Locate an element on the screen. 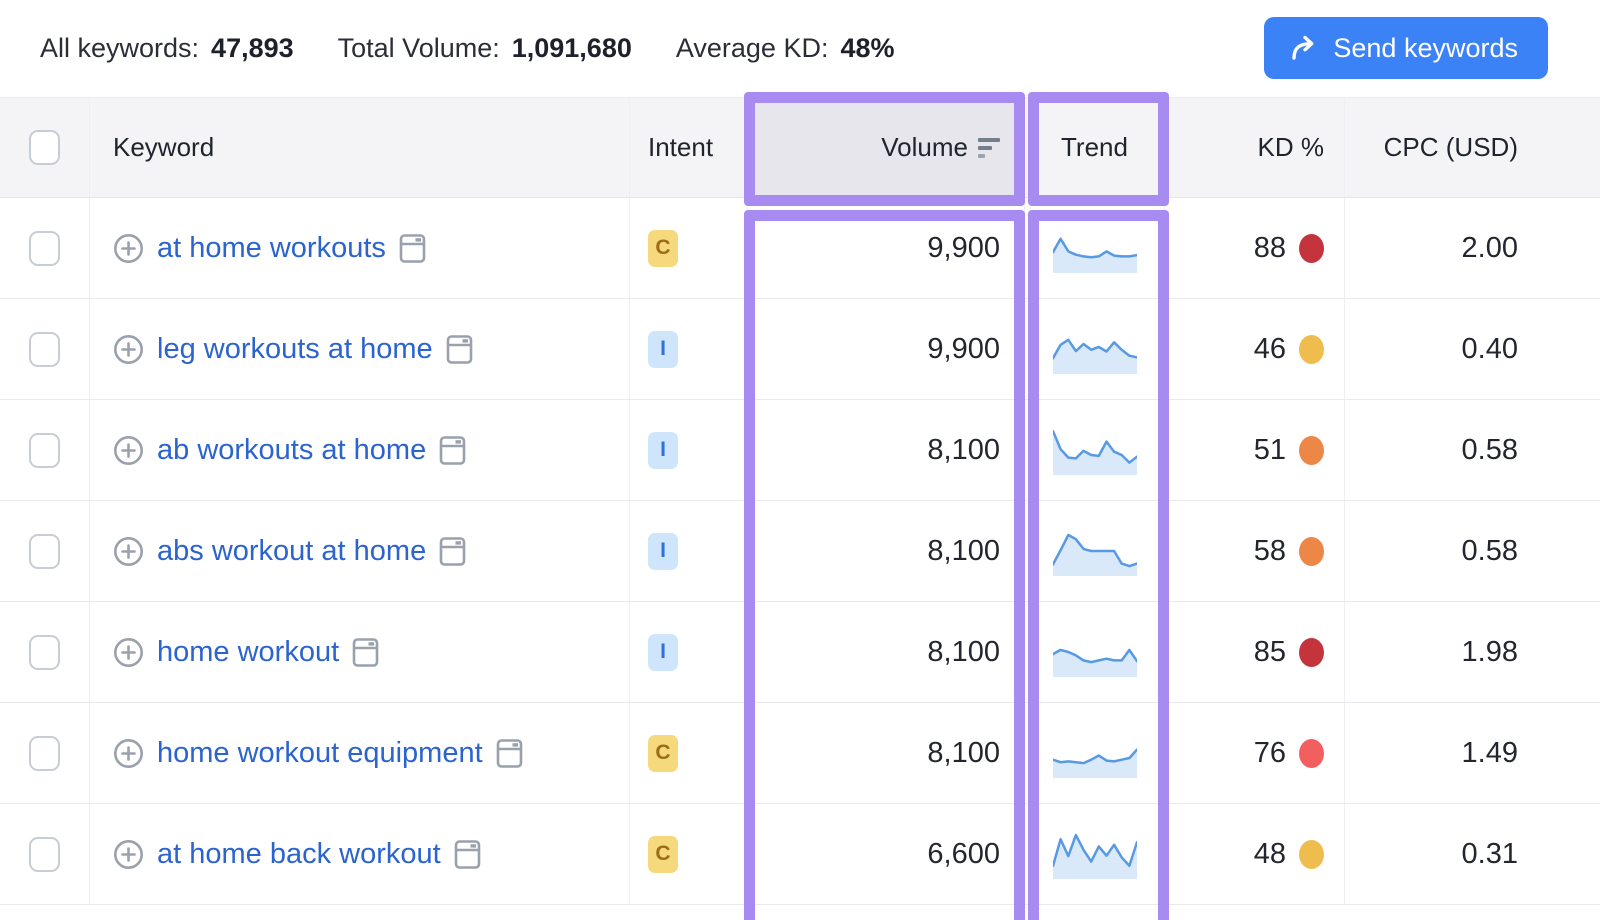 Image resolution: width=1600 pixels, height=920 pixels. keyword-link: leg workouts at home is located at coordinates (295, 348).